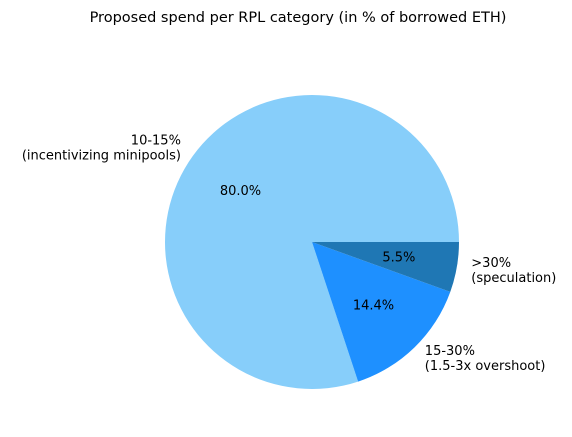 This screenshot has width=572, height=437. I want to click on pie-category-label-line: (incentivizing minipools), so click(101, 155).